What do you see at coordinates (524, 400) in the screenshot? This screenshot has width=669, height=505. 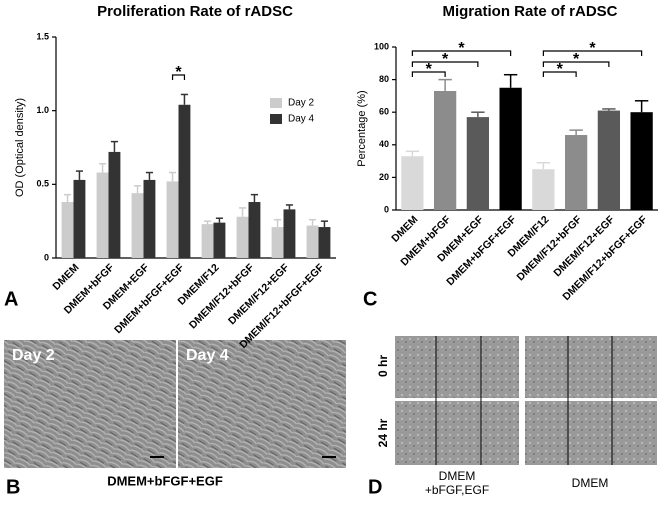 I see `scratch-lines` at bounding box center [524, 400].